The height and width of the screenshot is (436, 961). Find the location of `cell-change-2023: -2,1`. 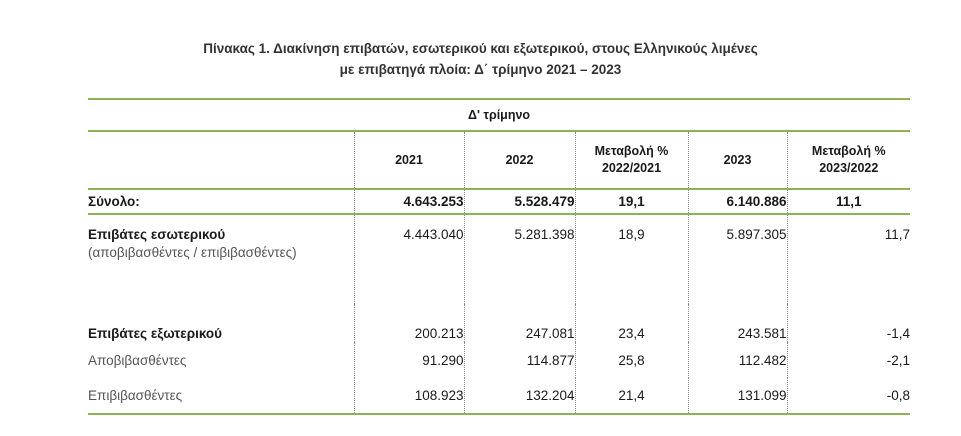

cell-change-2023: -2,1 is located at coordinates (898, 360).